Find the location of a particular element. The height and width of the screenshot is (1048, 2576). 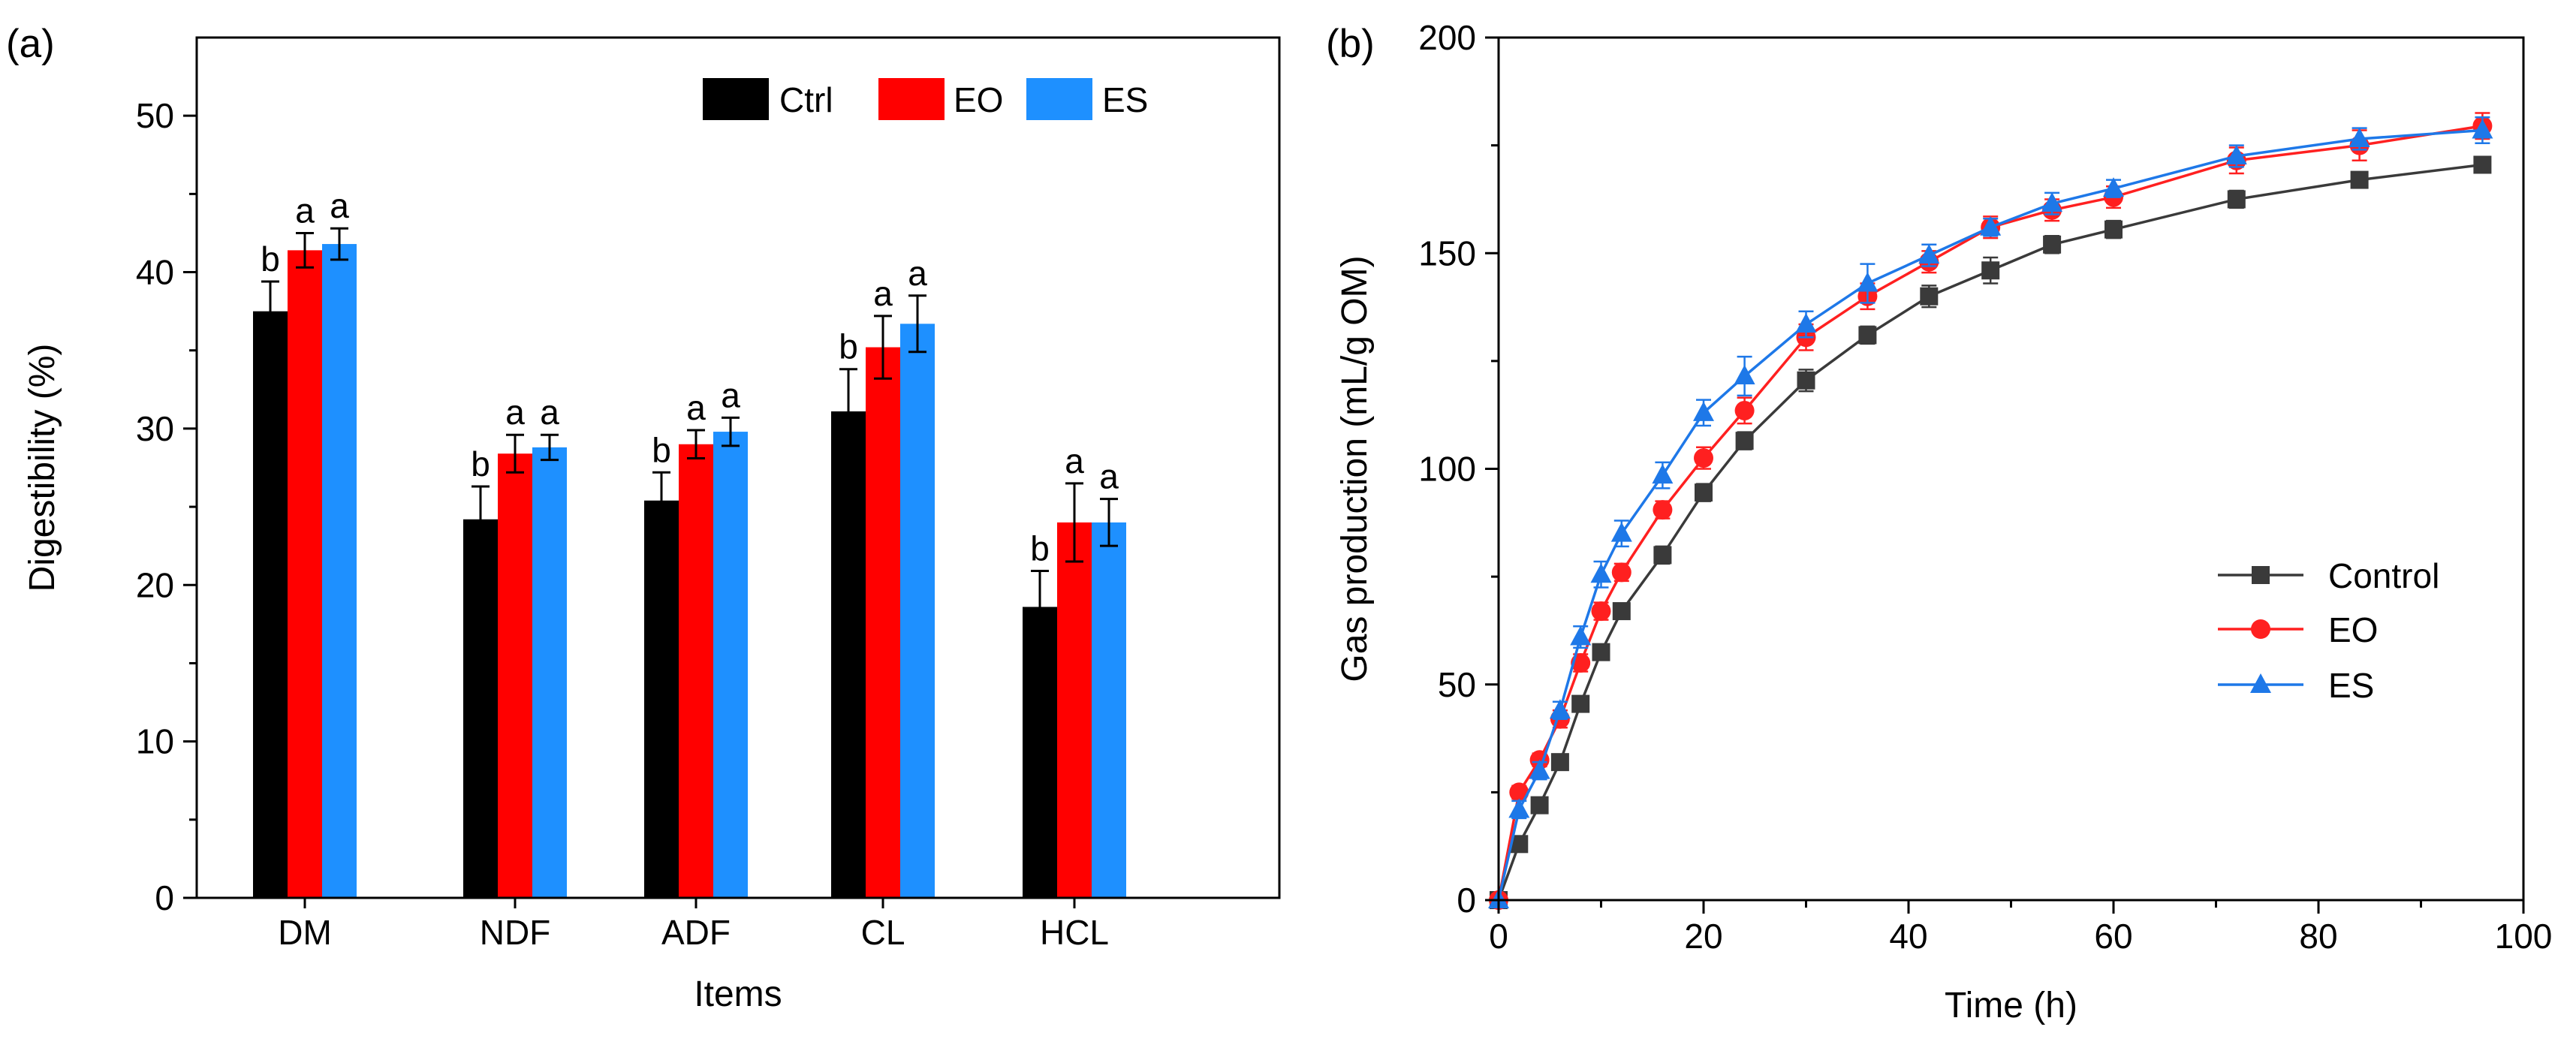

legend-marker-es is located at coordinates (2260, 683).